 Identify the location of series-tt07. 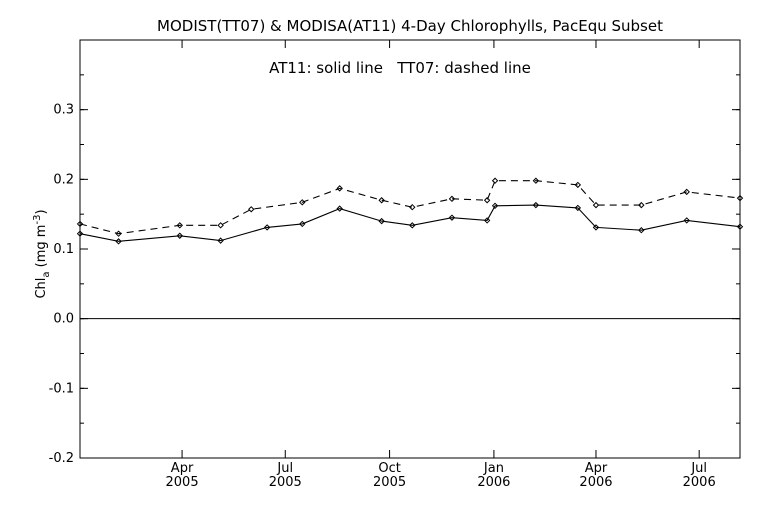
(410, 207).